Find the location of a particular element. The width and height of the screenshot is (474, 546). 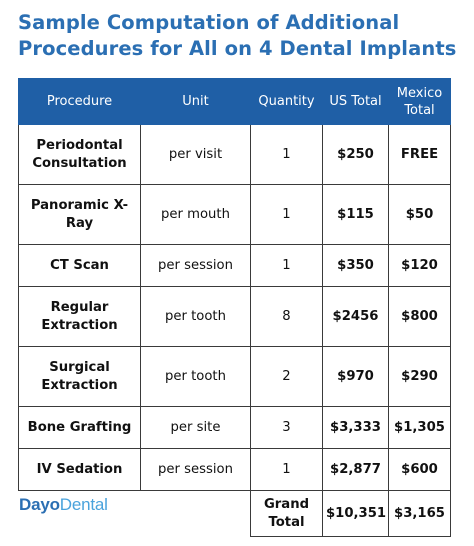

grand-total-line-2: Total is located at coordinates (286, 522).